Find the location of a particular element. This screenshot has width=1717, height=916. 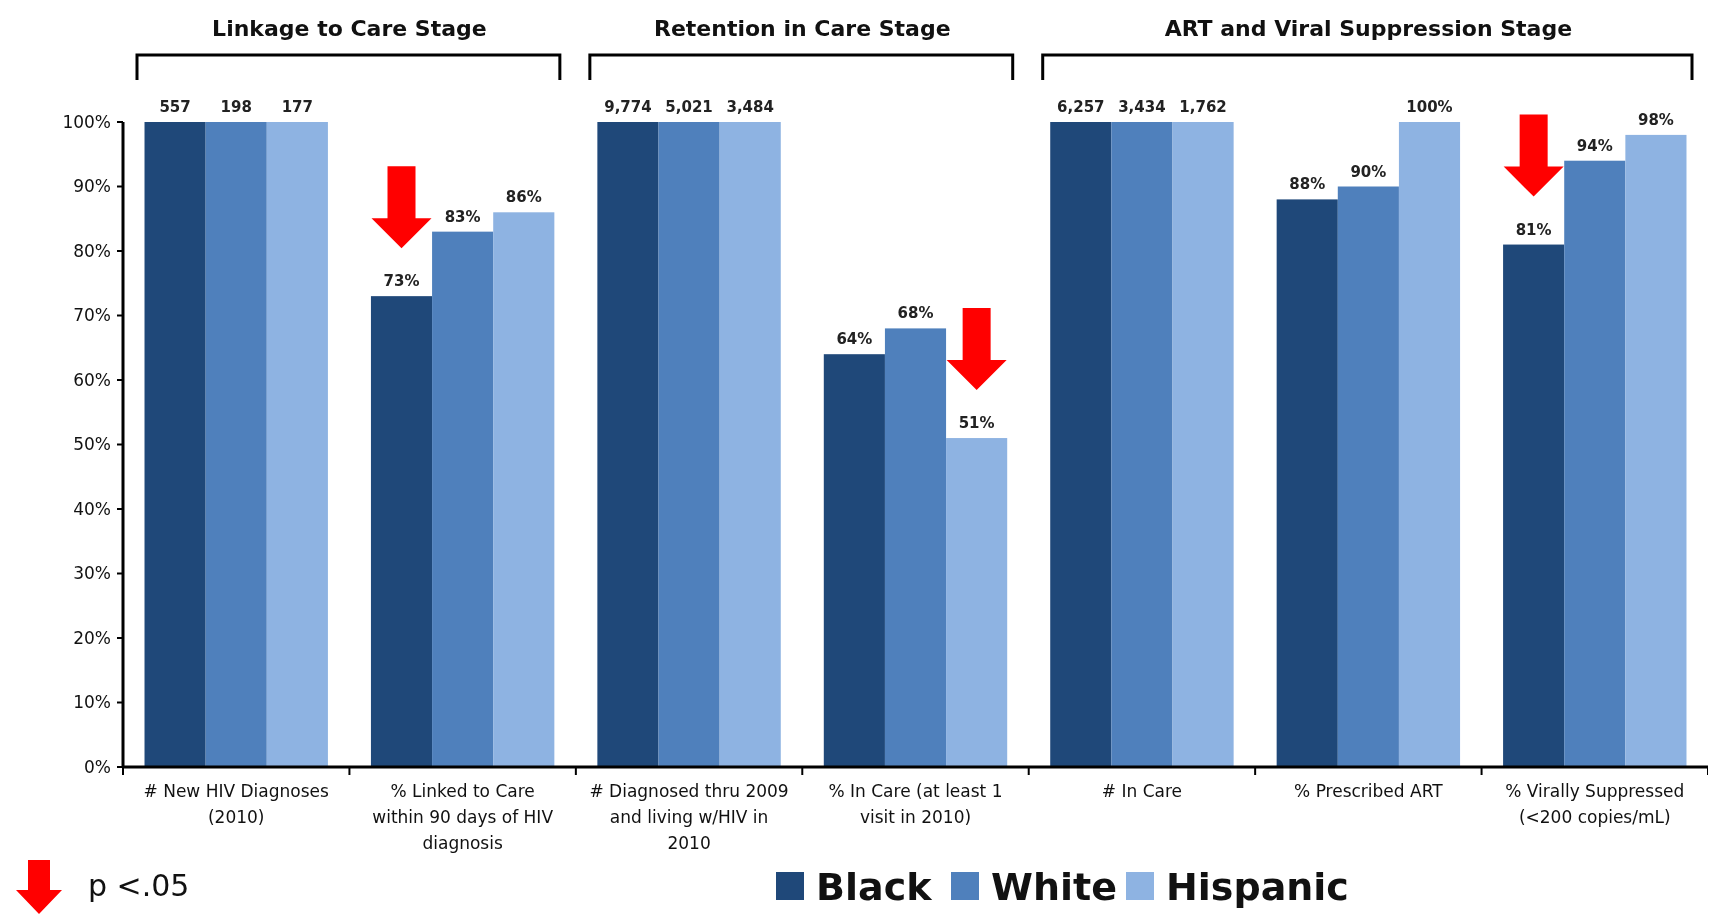

data-label: 68% is located at coordinates (915, 313).